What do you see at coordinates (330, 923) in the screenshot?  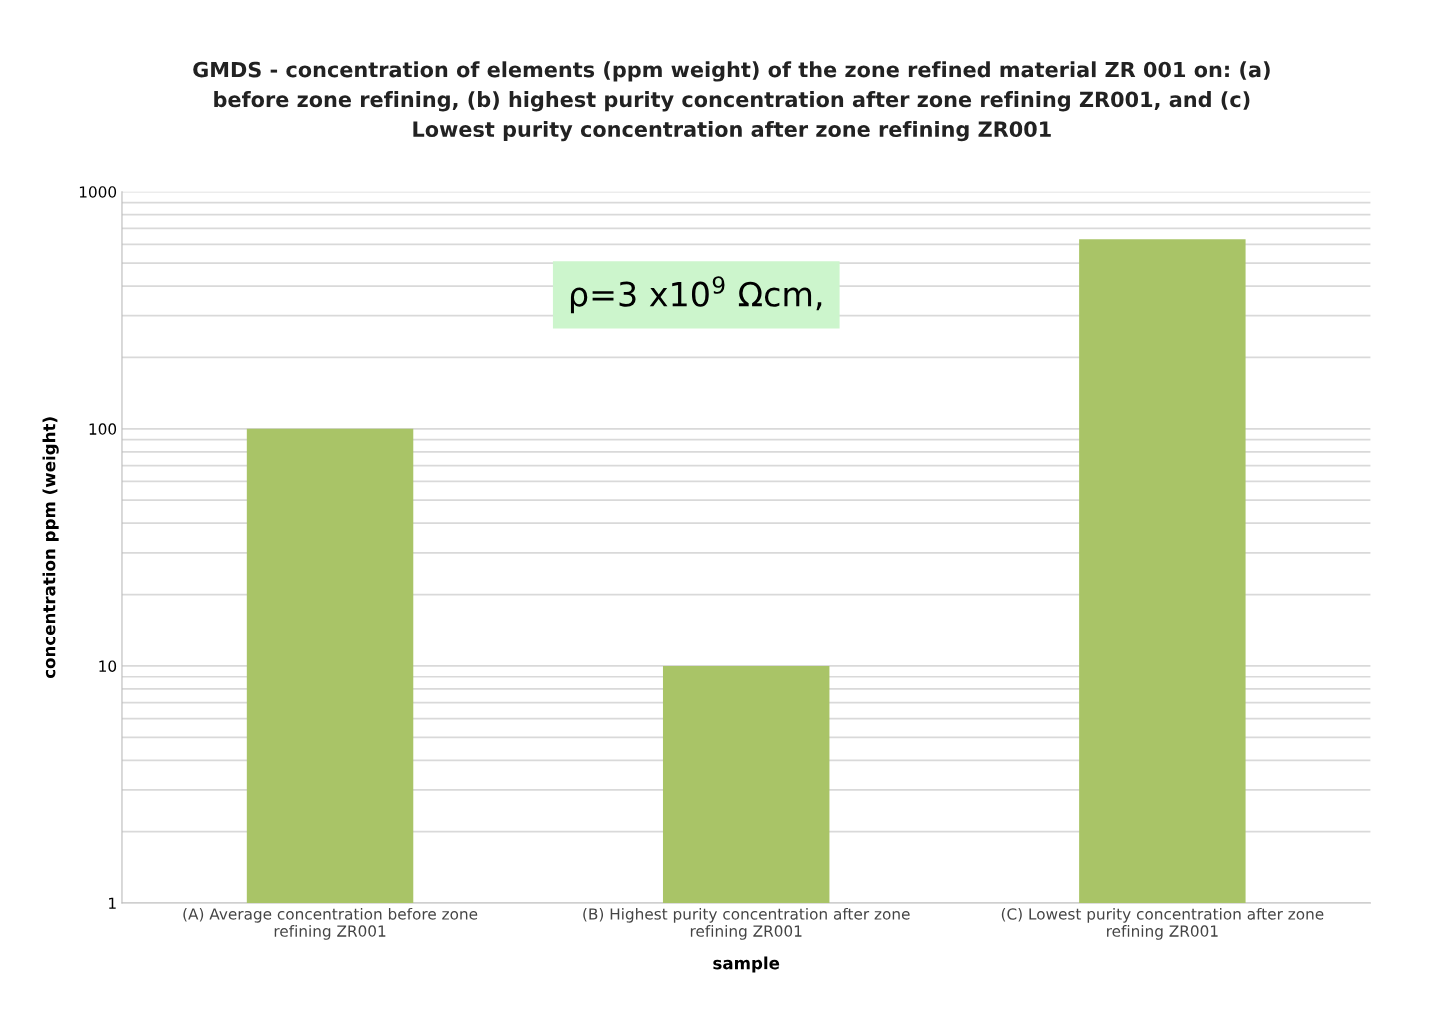 I see `x-tick-label: (A) Average concentration before zone refining ZR001` at bounding box center [330, 923].